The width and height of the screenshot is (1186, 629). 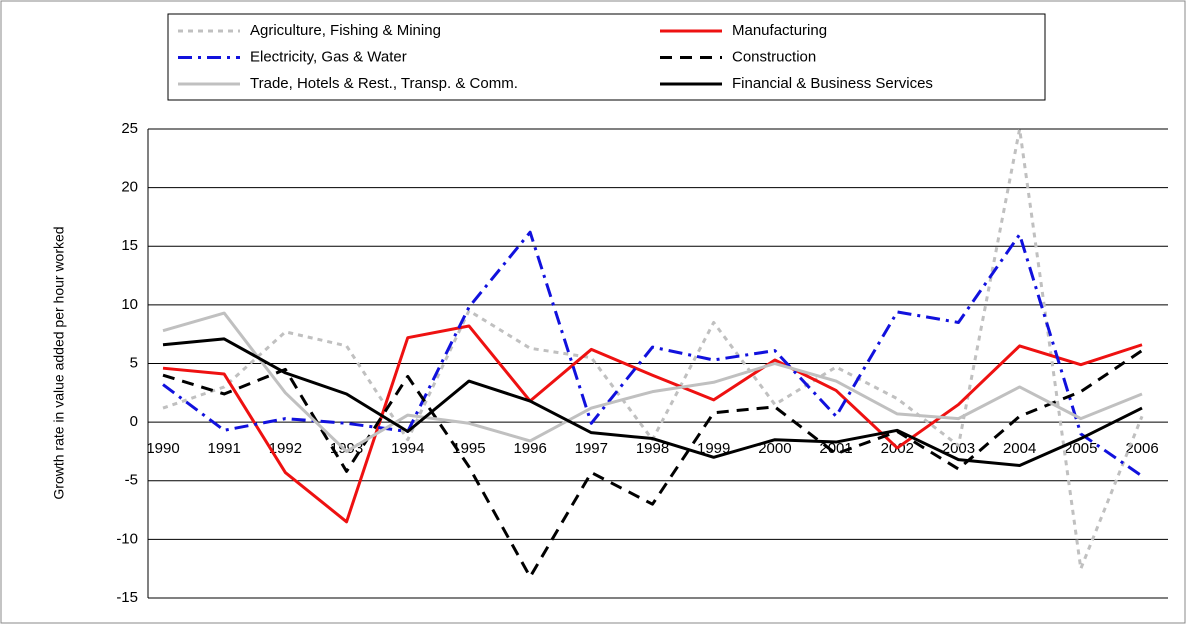 I want to click on legend-label: Financial & Business Services, so click(x=832, y=83).